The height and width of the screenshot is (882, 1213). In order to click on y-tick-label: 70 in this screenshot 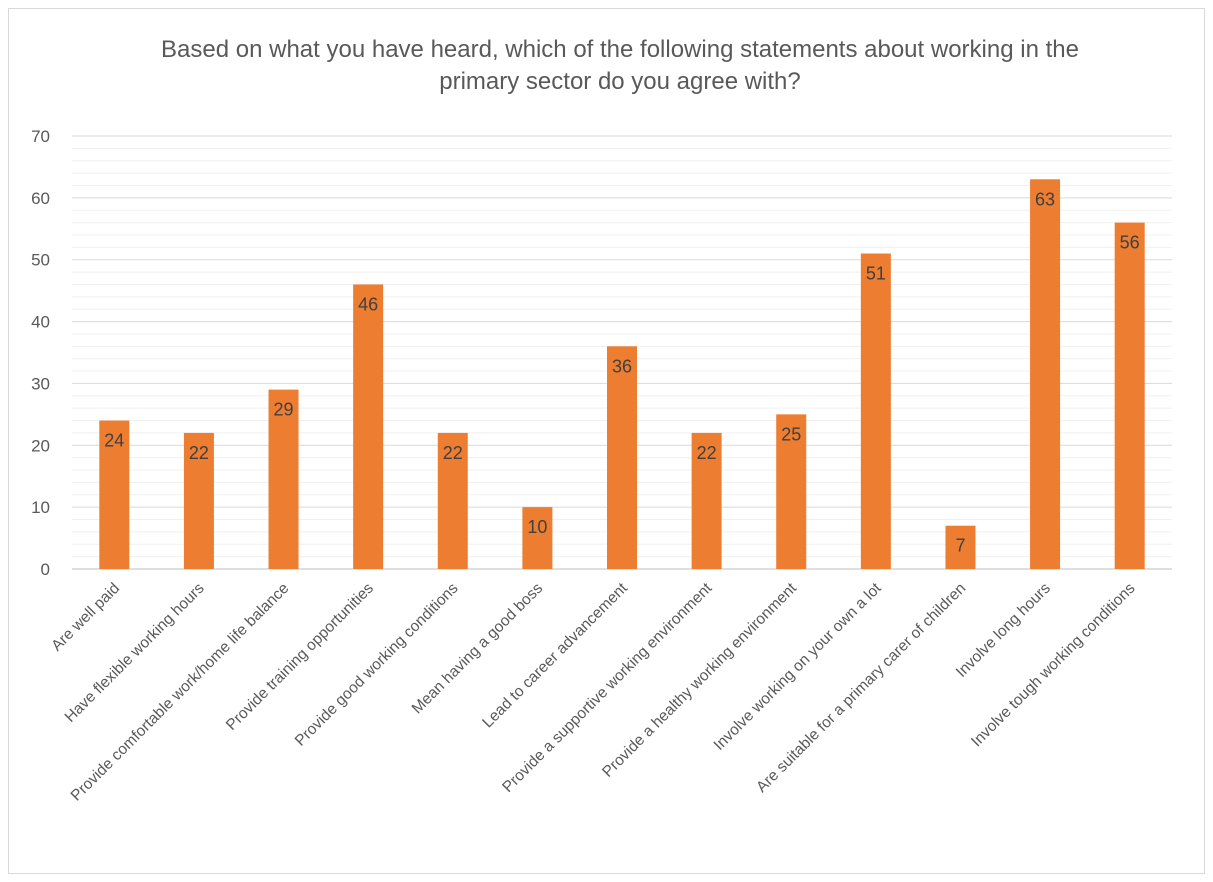, I will do `click(40, 136)`.